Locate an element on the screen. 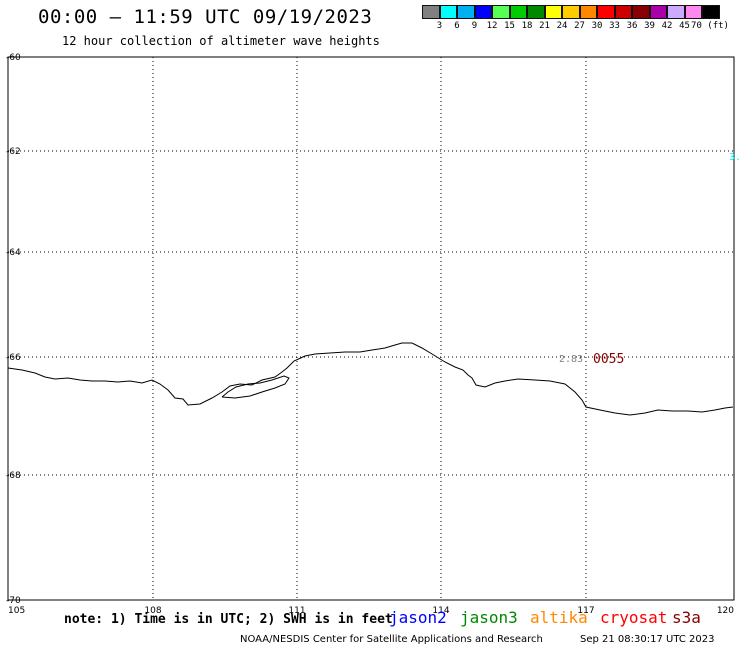 The image size is (740, 650). legend-label: 30 is located at coordinates (597, 26).